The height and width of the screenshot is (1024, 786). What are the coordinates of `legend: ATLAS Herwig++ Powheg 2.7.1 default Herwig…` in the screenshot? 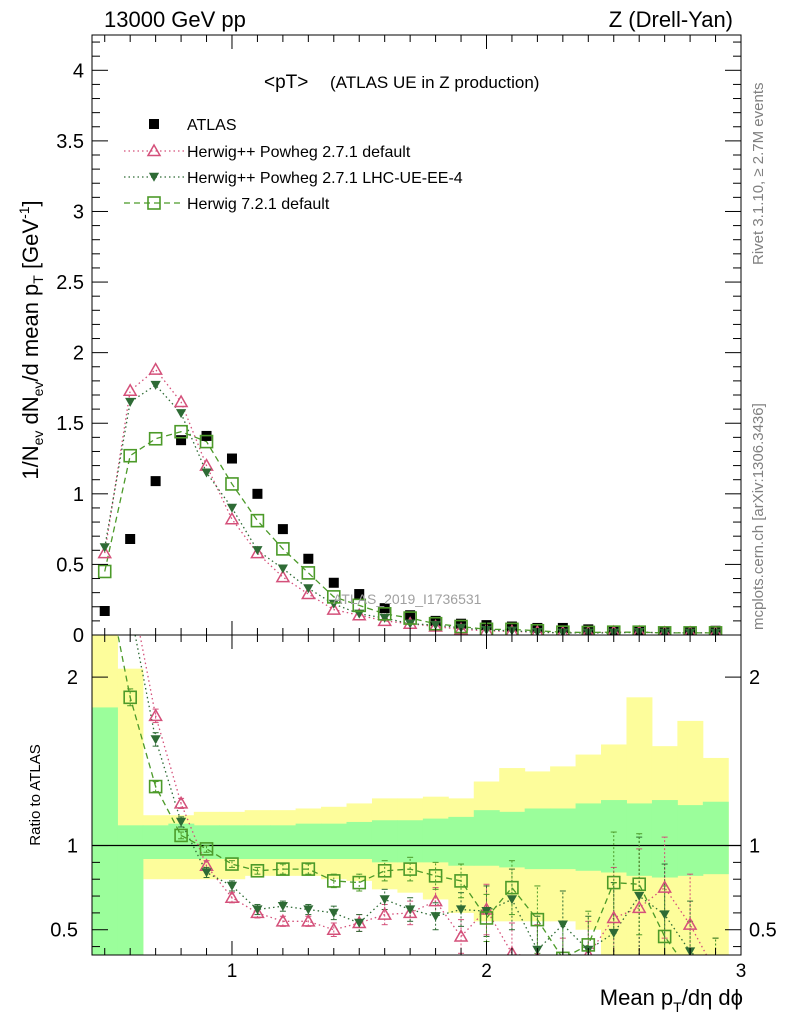 It's located at (293, 165).